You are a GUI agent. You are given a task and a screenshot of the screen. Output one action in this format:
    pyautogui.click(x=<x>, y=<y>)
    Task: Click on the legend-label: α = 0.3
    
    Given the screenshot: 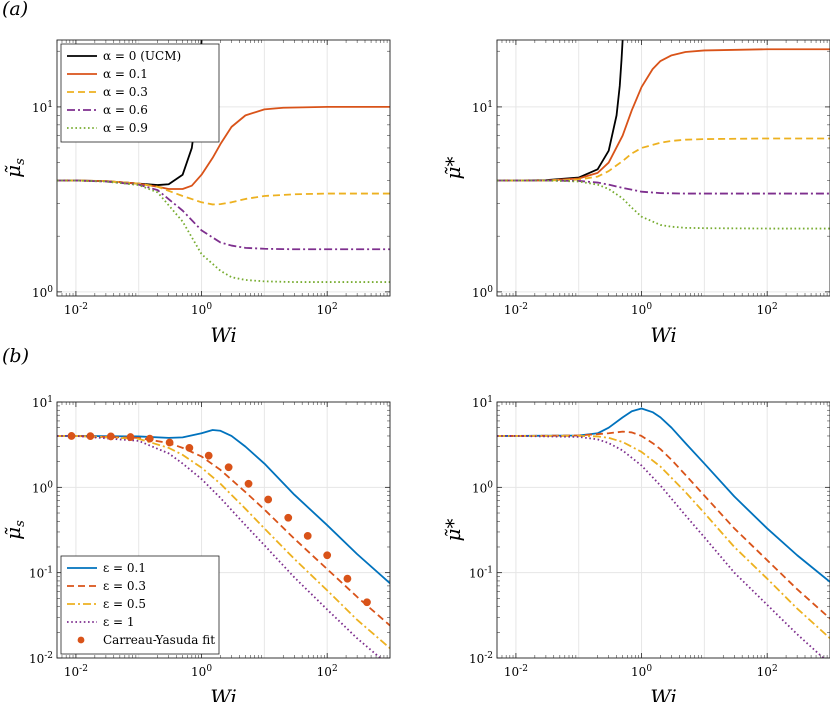 What is the action you would take?
    pyautogui.click(x=125, y=92)
    